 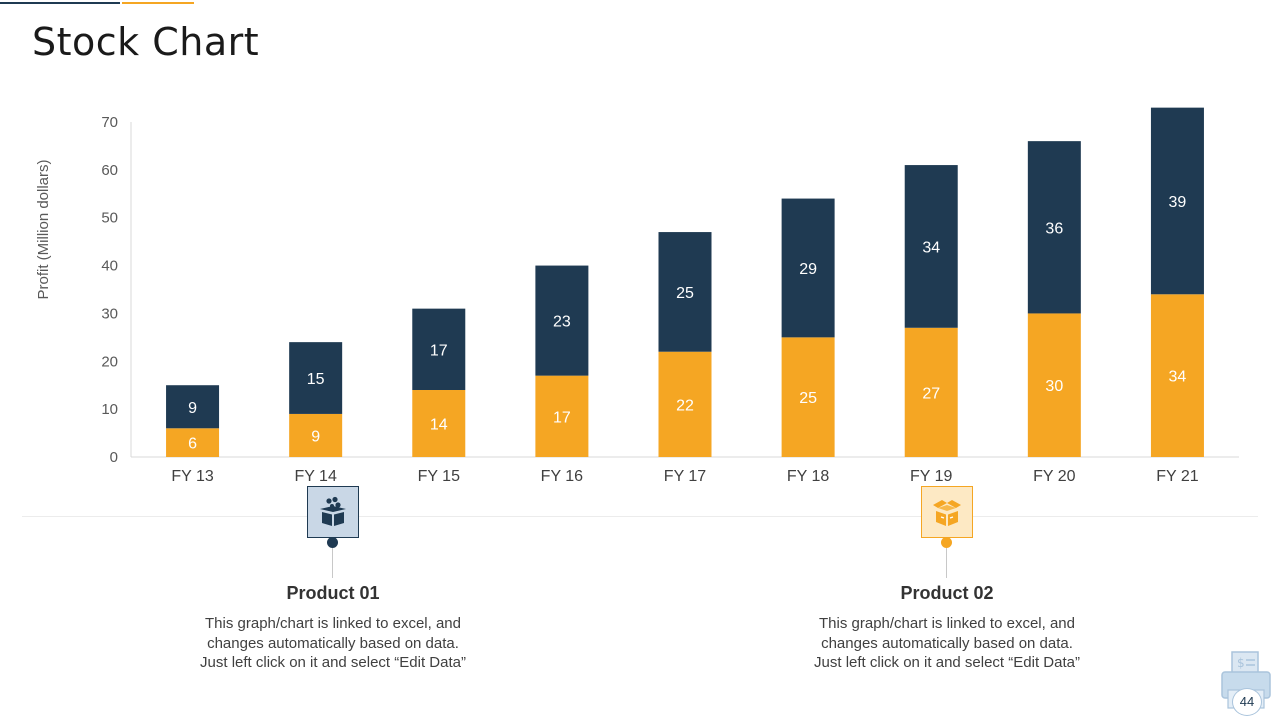 I want to click on x-tick-label: FY 13, so click(x=192, y=476).